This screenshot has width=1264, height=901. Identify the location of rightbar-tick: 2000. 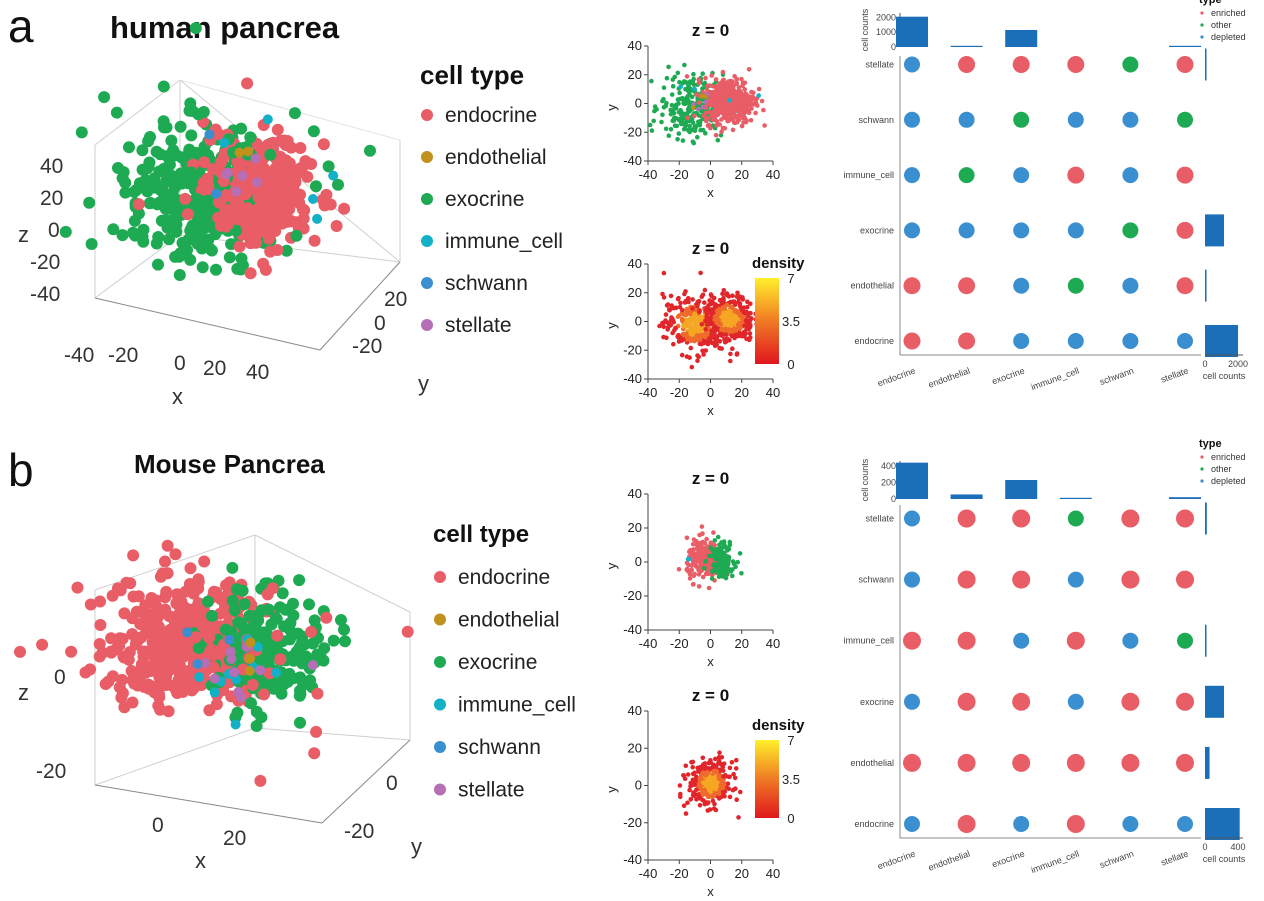
(1238, 364).